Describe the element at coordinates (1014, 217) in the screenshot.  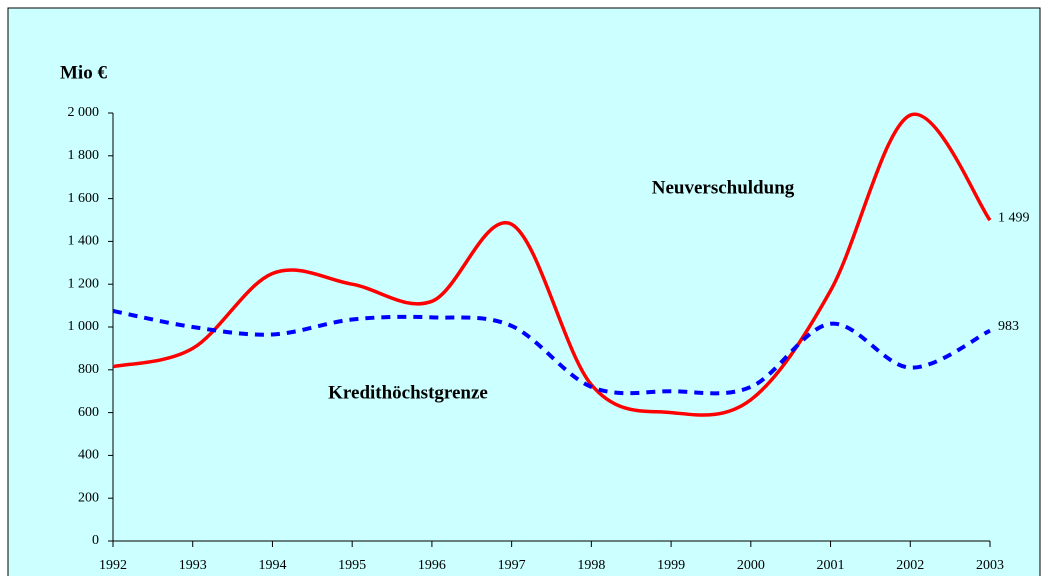
I see `value-label: 1 499` at that location.